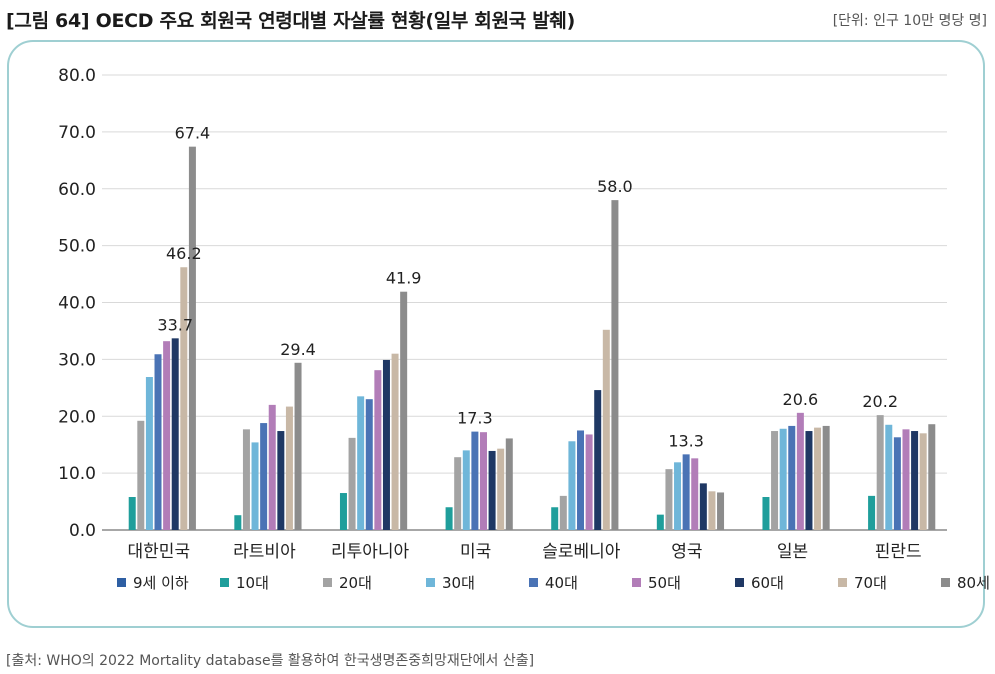  Describe the element at coordinates (880, 401) in the screenshot. I see `data-label: 20.2` at that location.